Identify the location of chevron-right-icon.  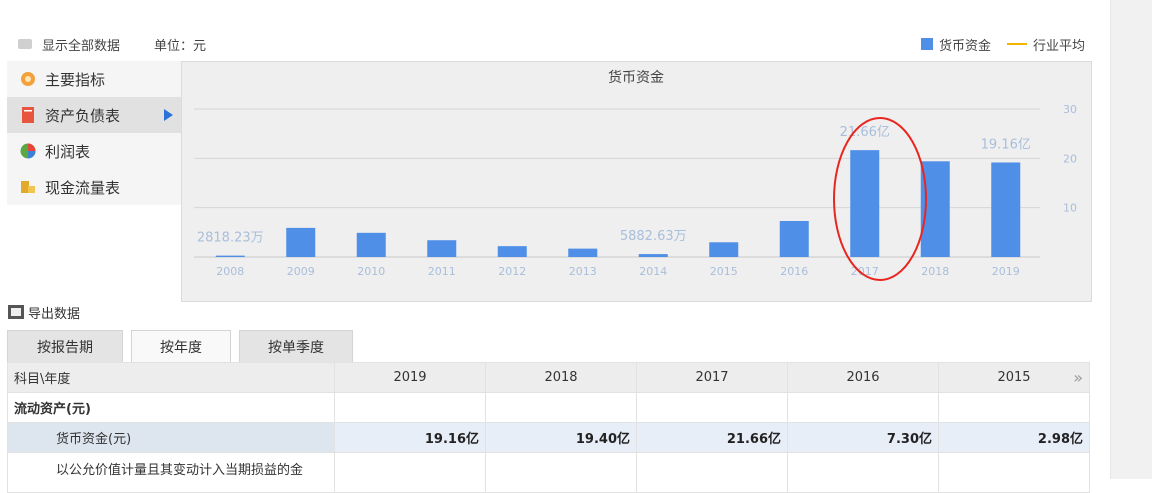
(168, 115).